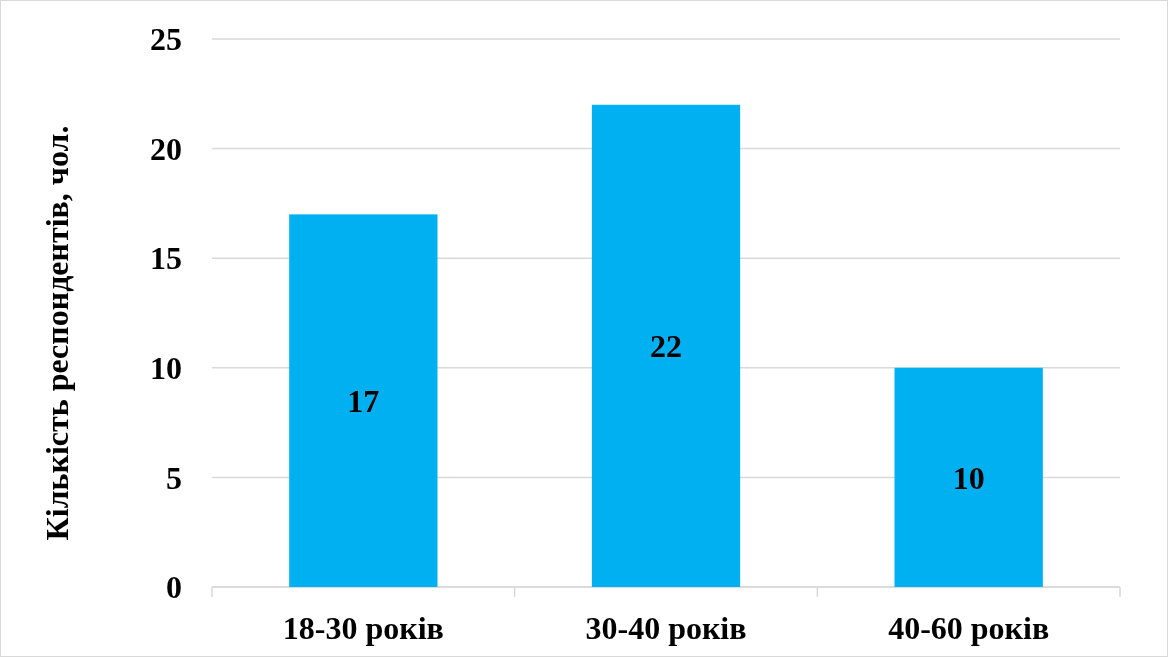 This screenshot has height=657, width=1168. What do you see at coordinates (166, 368) in the screenshot?
I see `y-tick-label: 10` at bounding box center [166, 368].